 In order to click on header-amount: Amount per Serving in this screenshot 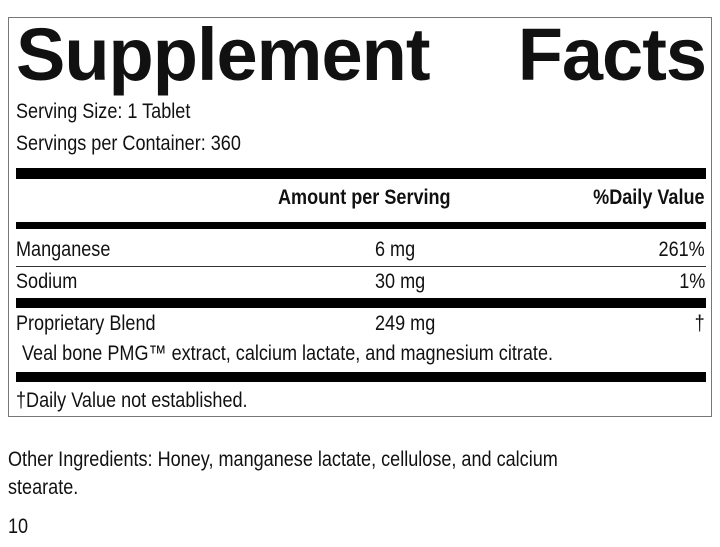, I will do `click(364, 197)`.